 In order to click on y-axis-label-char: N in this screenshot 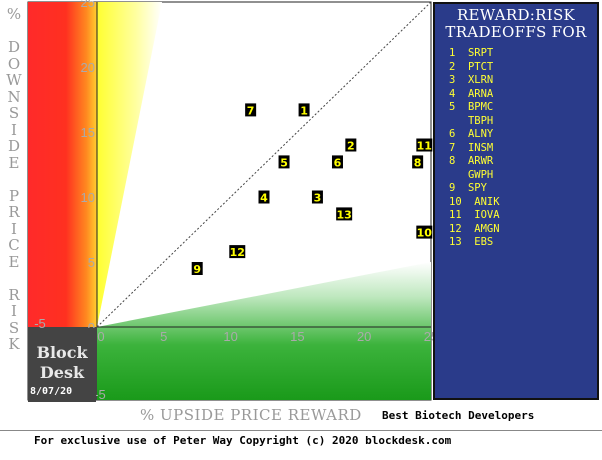, I will do `click(14, 96)`.